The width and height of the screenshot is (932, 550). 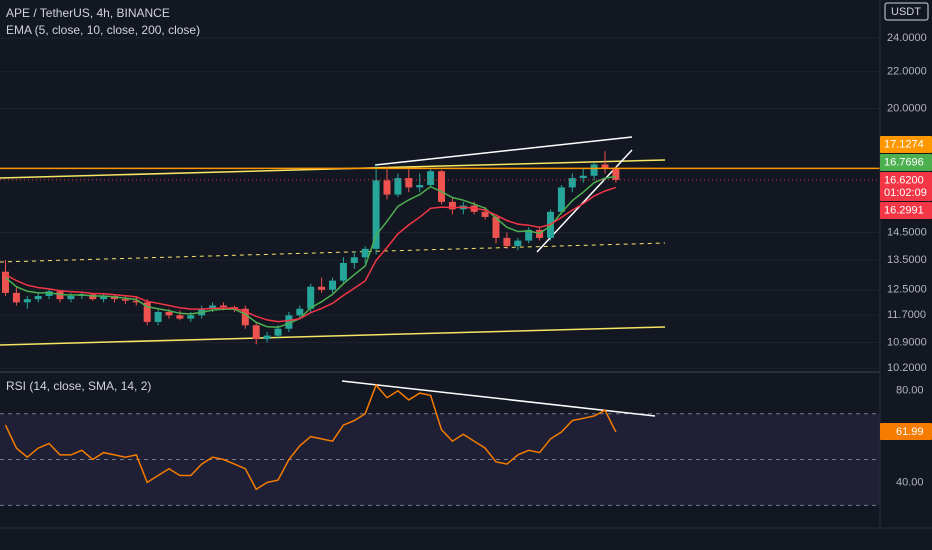 What do you see at coordinates (907, 72) in the screenshot?
I see `y-tick-label: 22.0000` at bounding box center [907, 72].